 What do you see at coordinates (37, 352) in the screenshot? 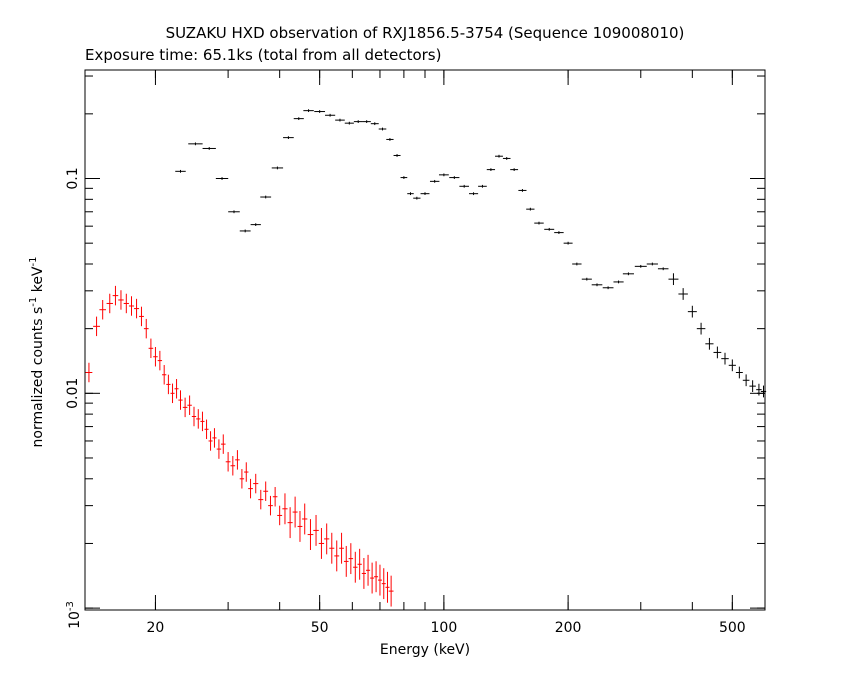
I see `y-axis-label: normalized counts s-1 keV-1` at bounding box center [37, 352].